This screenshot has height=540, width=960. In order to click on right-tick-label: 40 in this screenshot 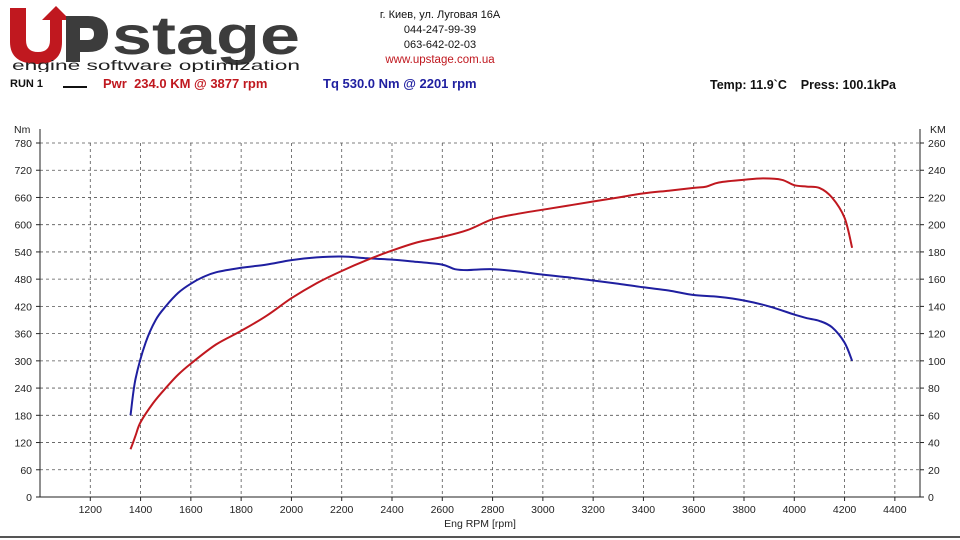, I will do `click(934, 444)`.